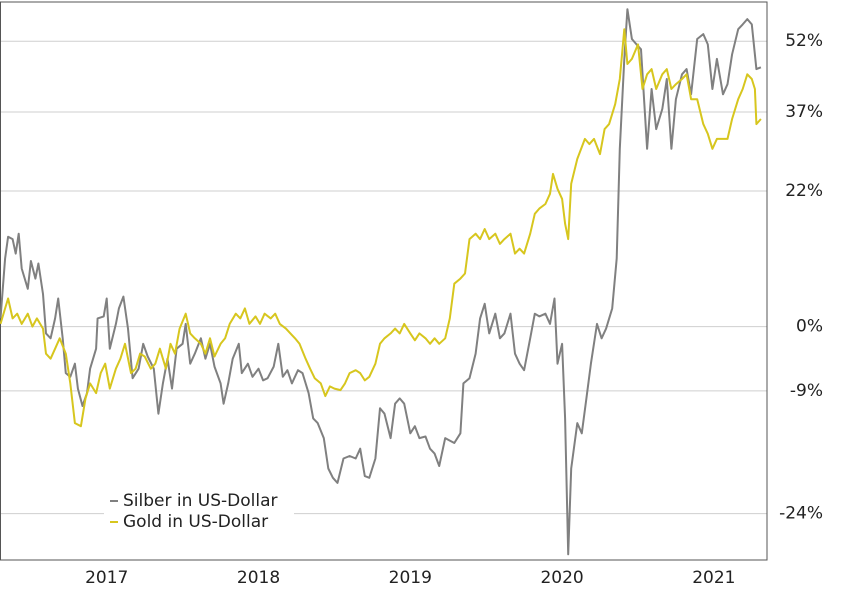 Image resolution: width=842 pixels, height=596 pixels. I want to click on legend-label: Gold in US-Dollar, so click(195, 522).